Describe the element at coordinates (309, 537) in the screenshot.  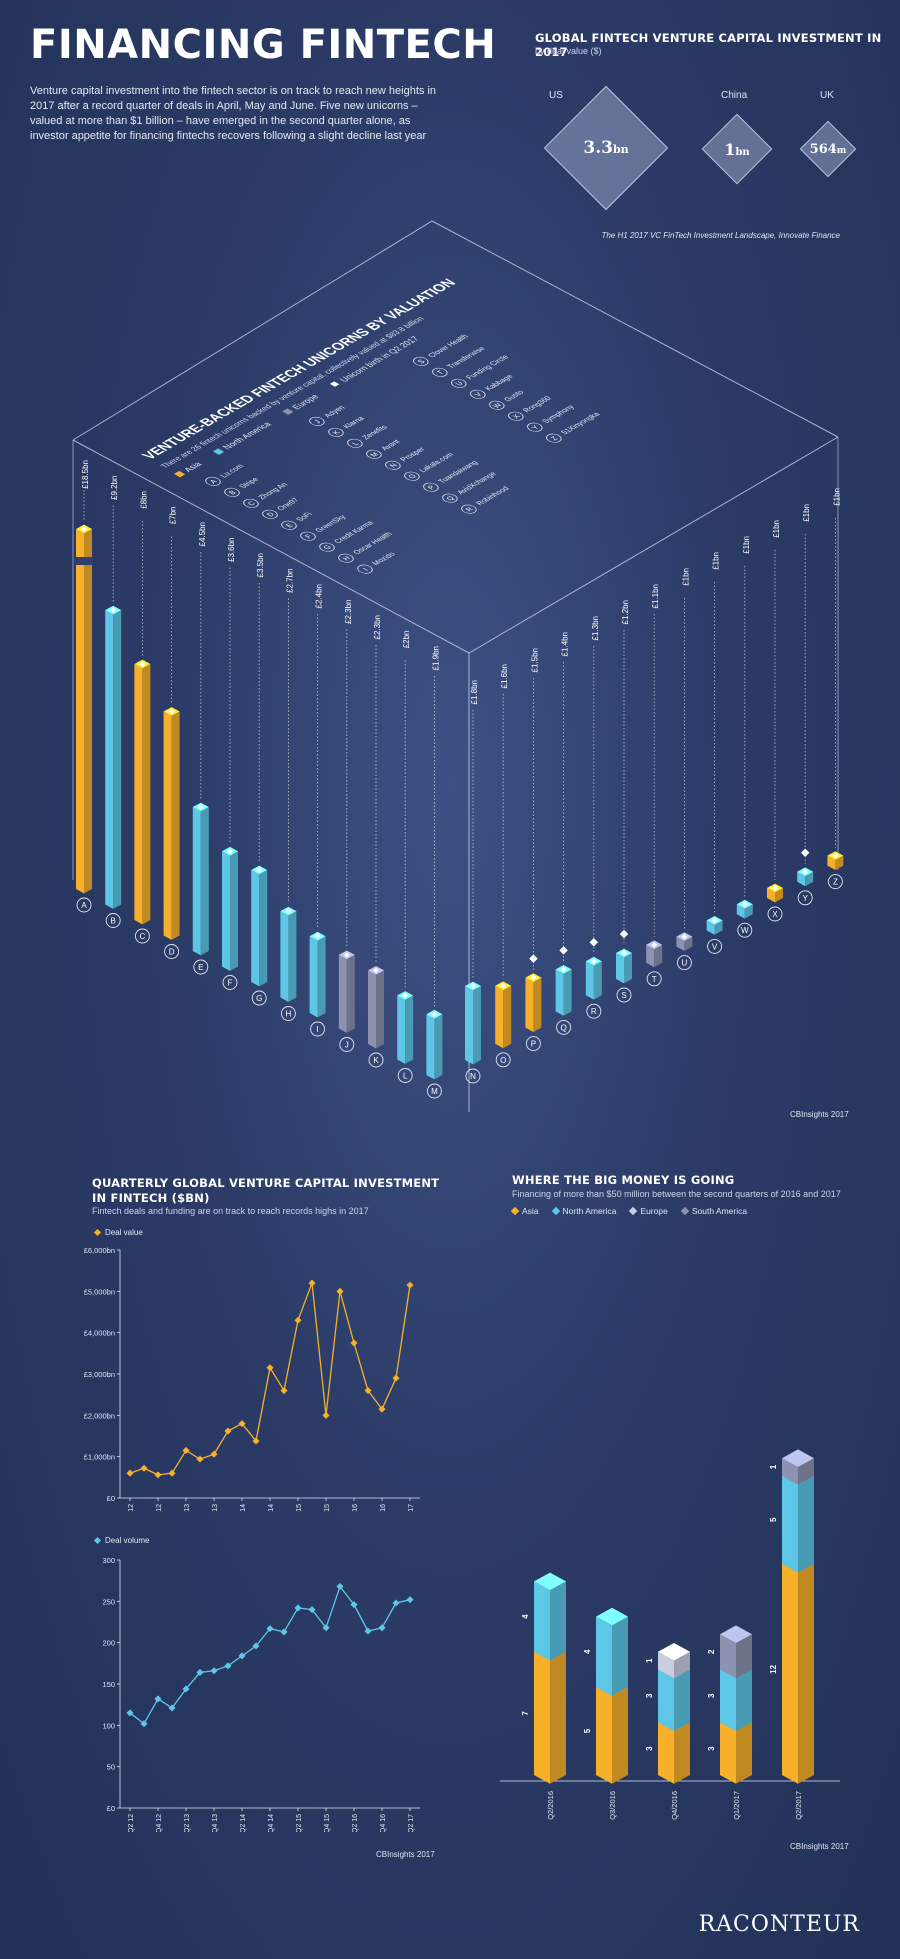
I see `svg-text: F` at that location.